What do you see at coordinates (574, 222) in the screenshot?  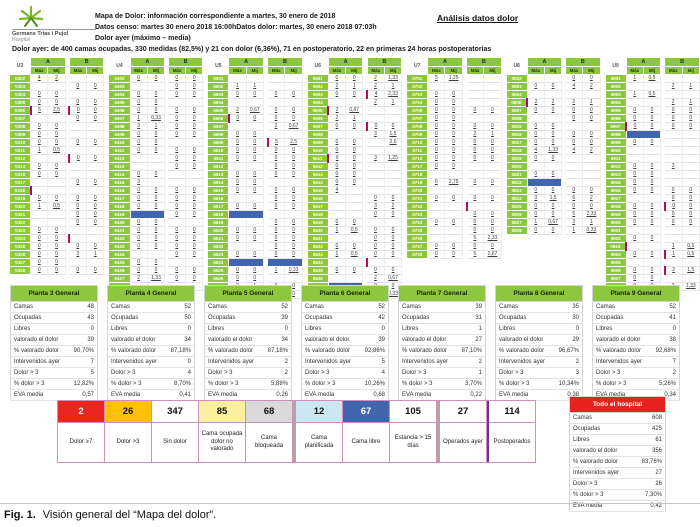 I see `pain-cell: 3` at bounding box center [574, 222].